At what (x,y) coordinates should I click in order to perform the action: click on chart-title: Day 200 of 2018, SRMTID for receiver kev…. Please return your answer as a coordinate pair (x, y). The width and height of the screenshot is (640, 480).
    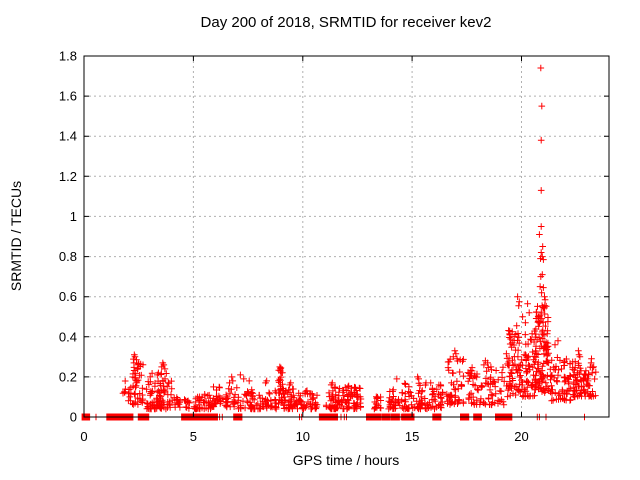
    Looking at the image, I should click on (346, 22).